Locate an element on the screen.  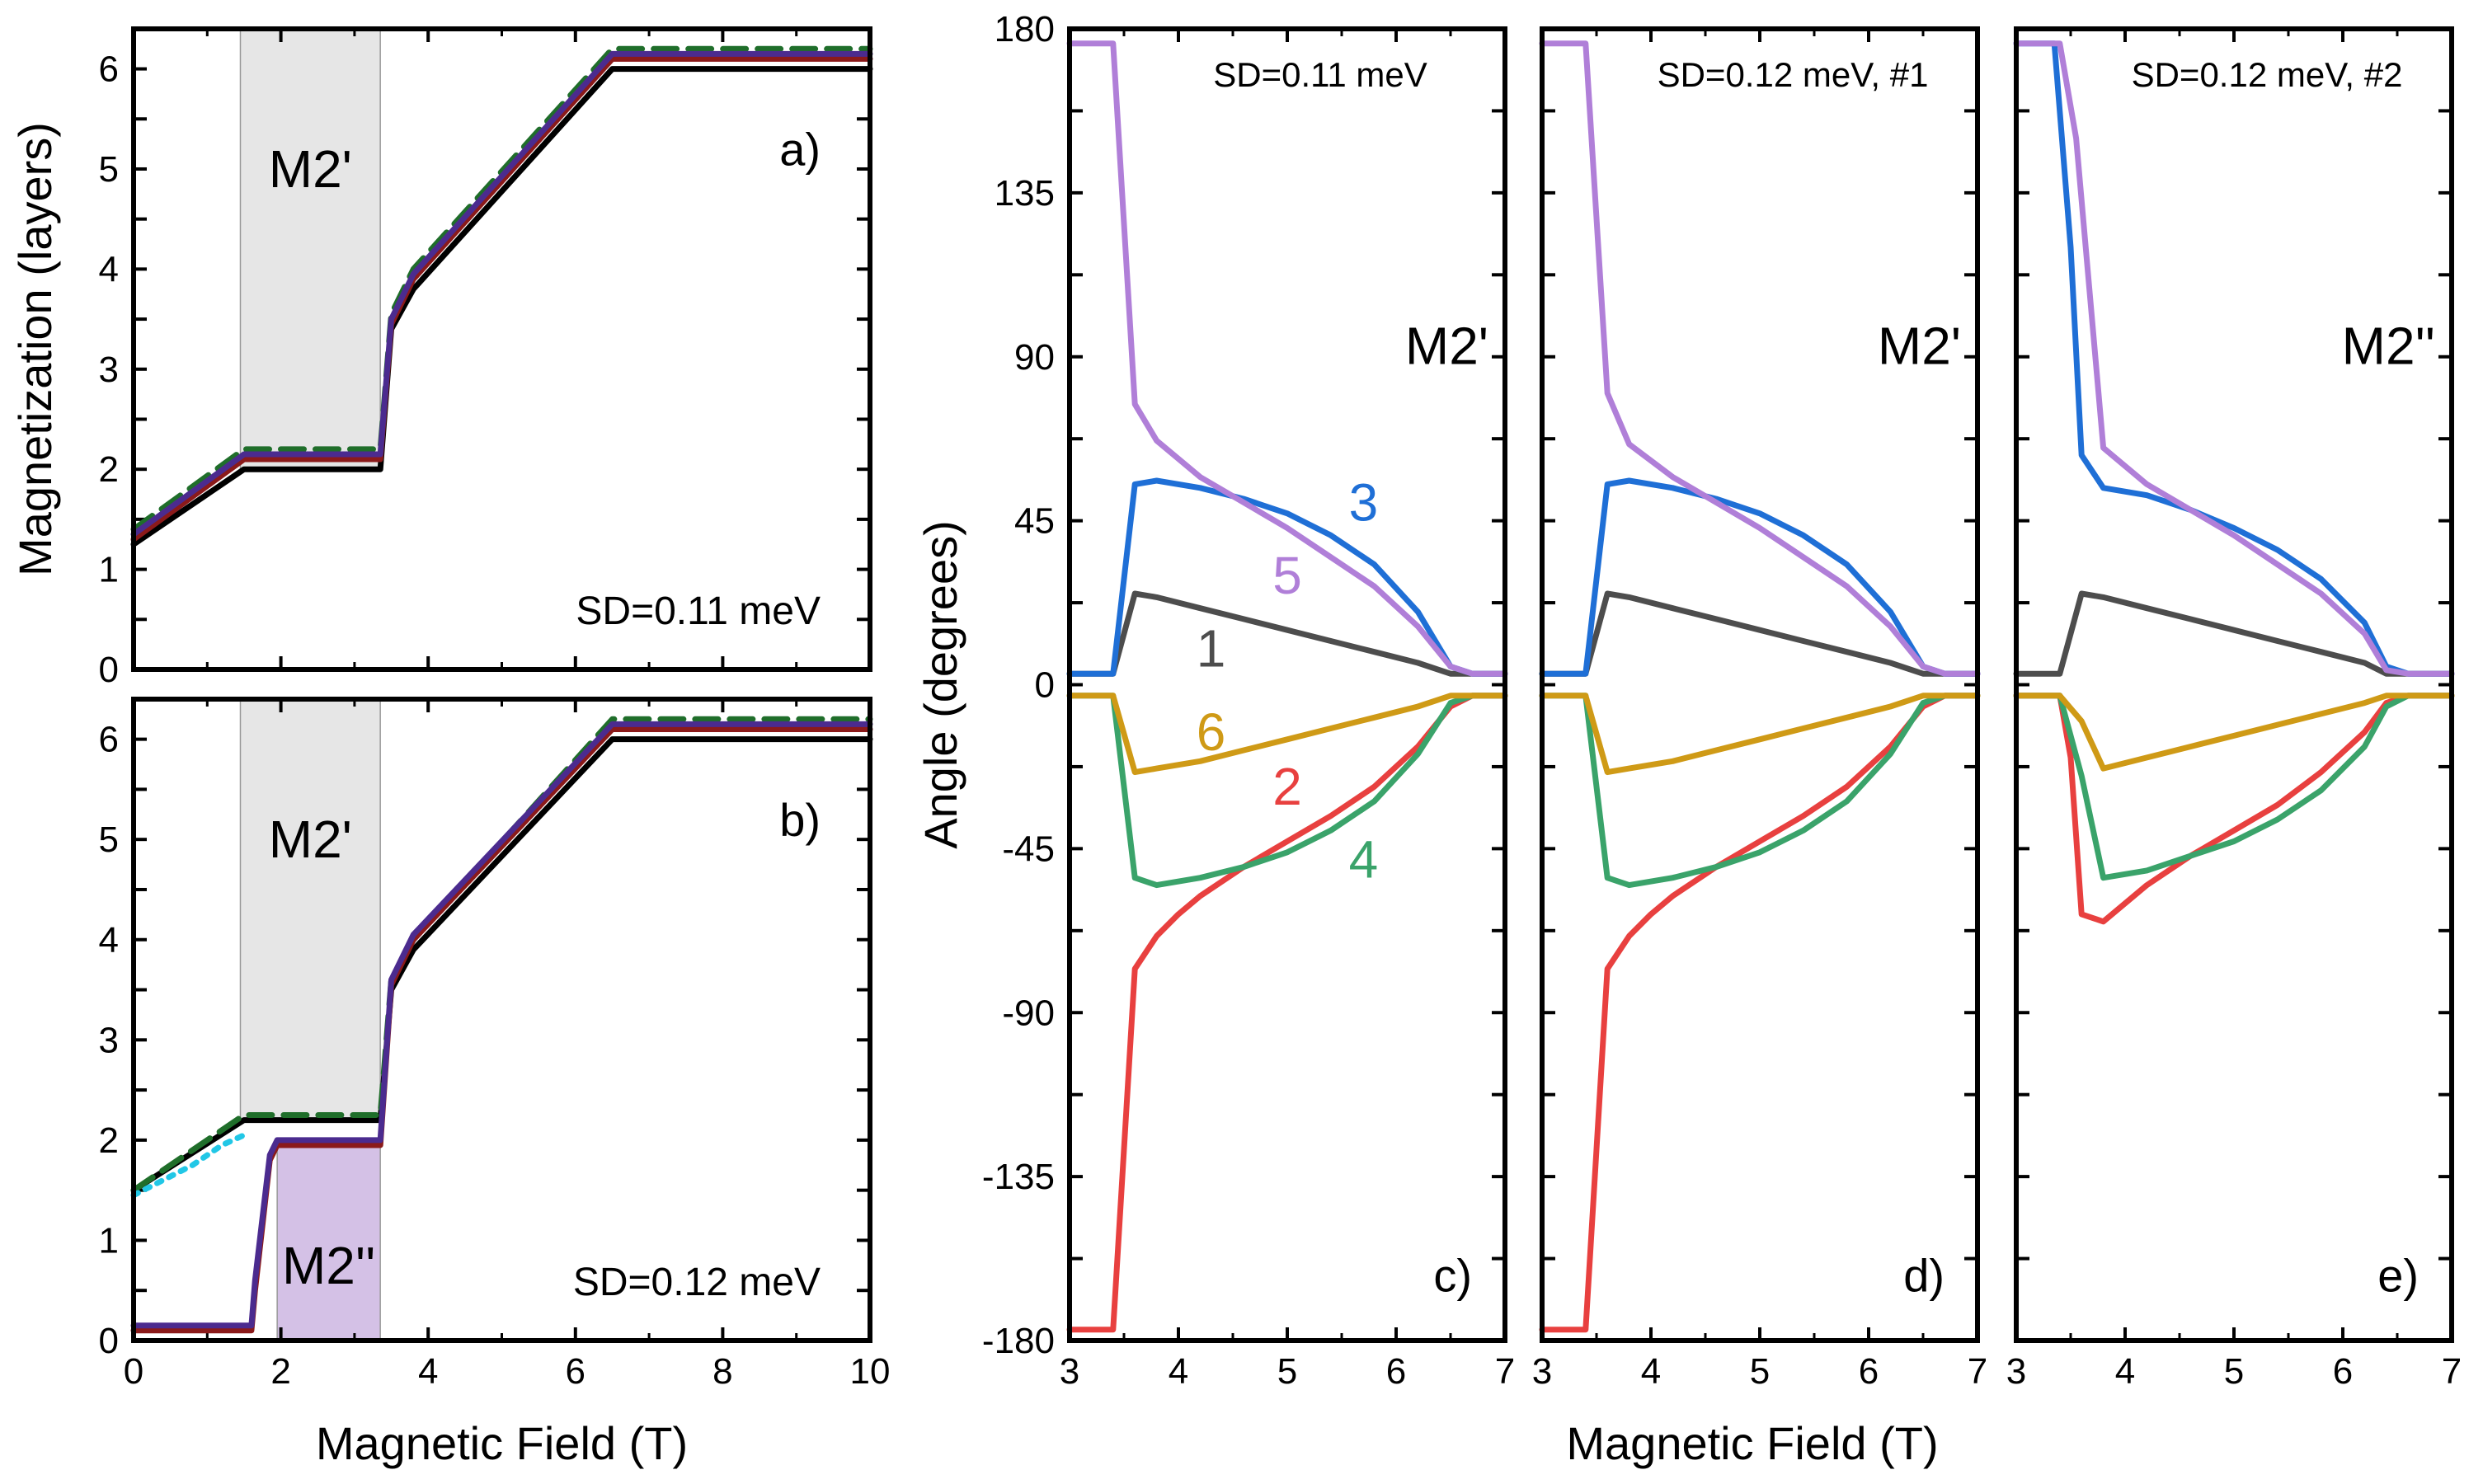
series-group-e is located at coordinates (2234, 482).